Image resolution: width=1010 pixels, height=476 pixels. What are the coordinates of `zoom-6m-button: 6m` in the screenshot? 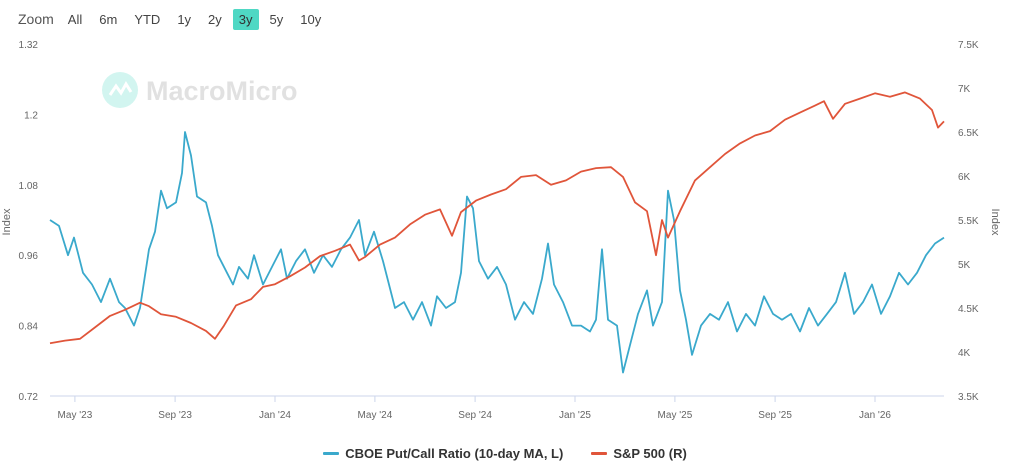 It's located at (108, 19).